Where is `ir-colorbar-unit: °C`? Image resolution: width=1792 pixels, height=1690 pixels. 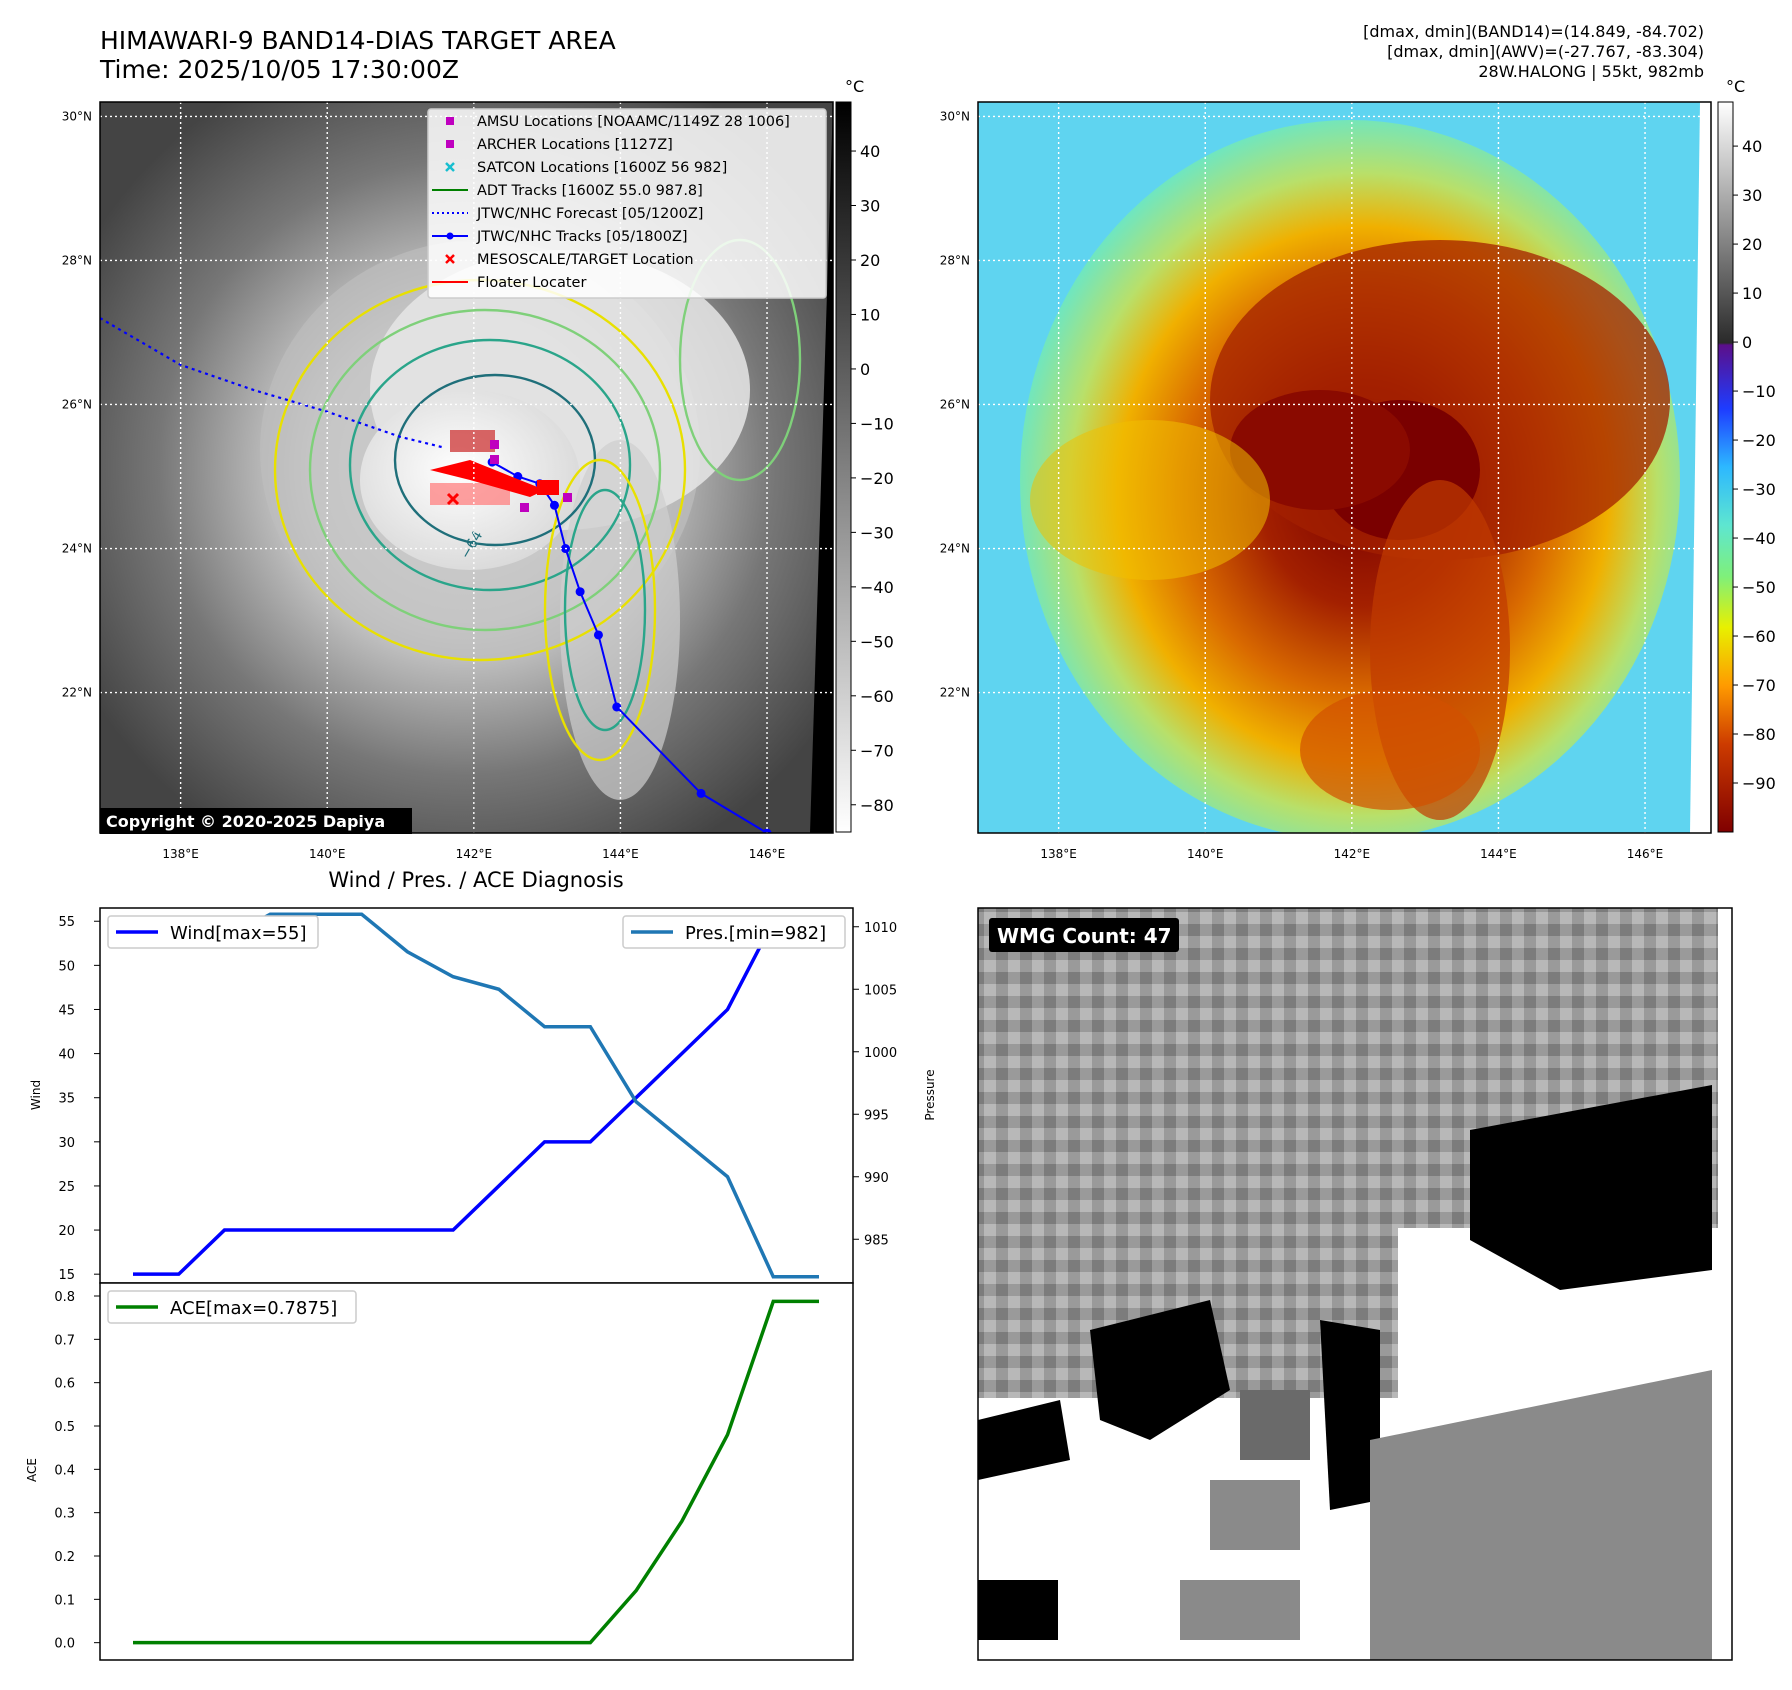
ir-colorbar-unit: °C is located at coordinates (854, 86).